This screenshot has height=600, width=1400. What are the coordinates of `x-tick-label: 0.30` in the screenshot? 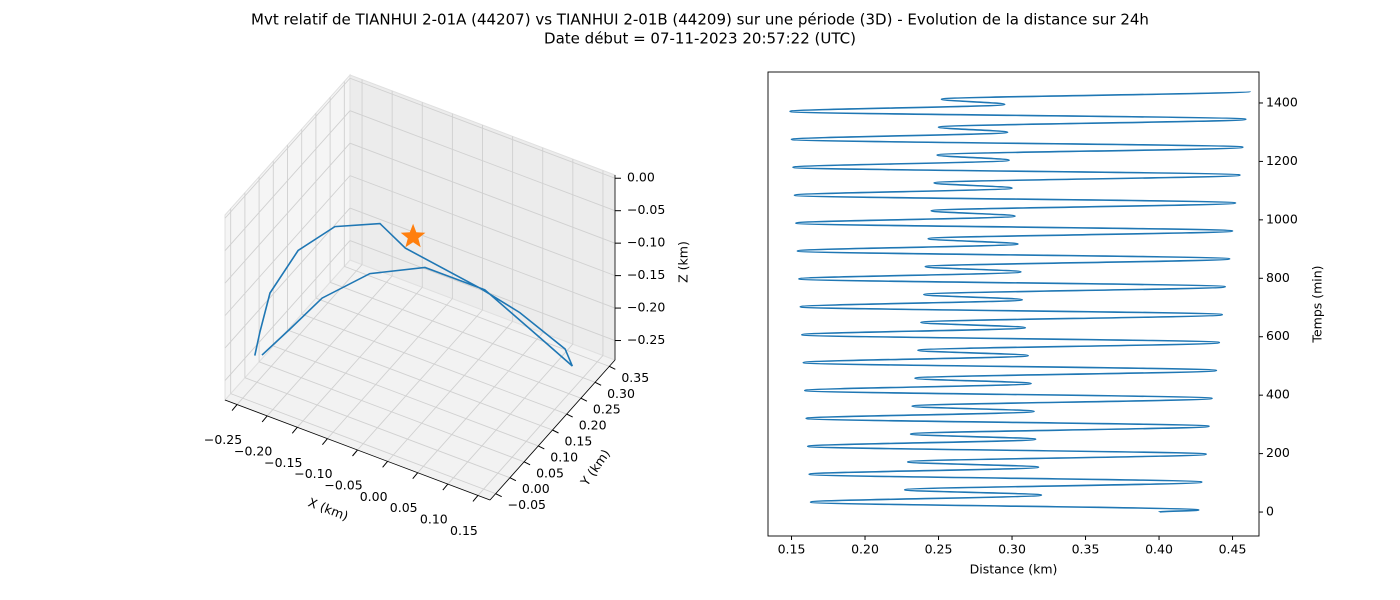 It's located at (1012, 549).